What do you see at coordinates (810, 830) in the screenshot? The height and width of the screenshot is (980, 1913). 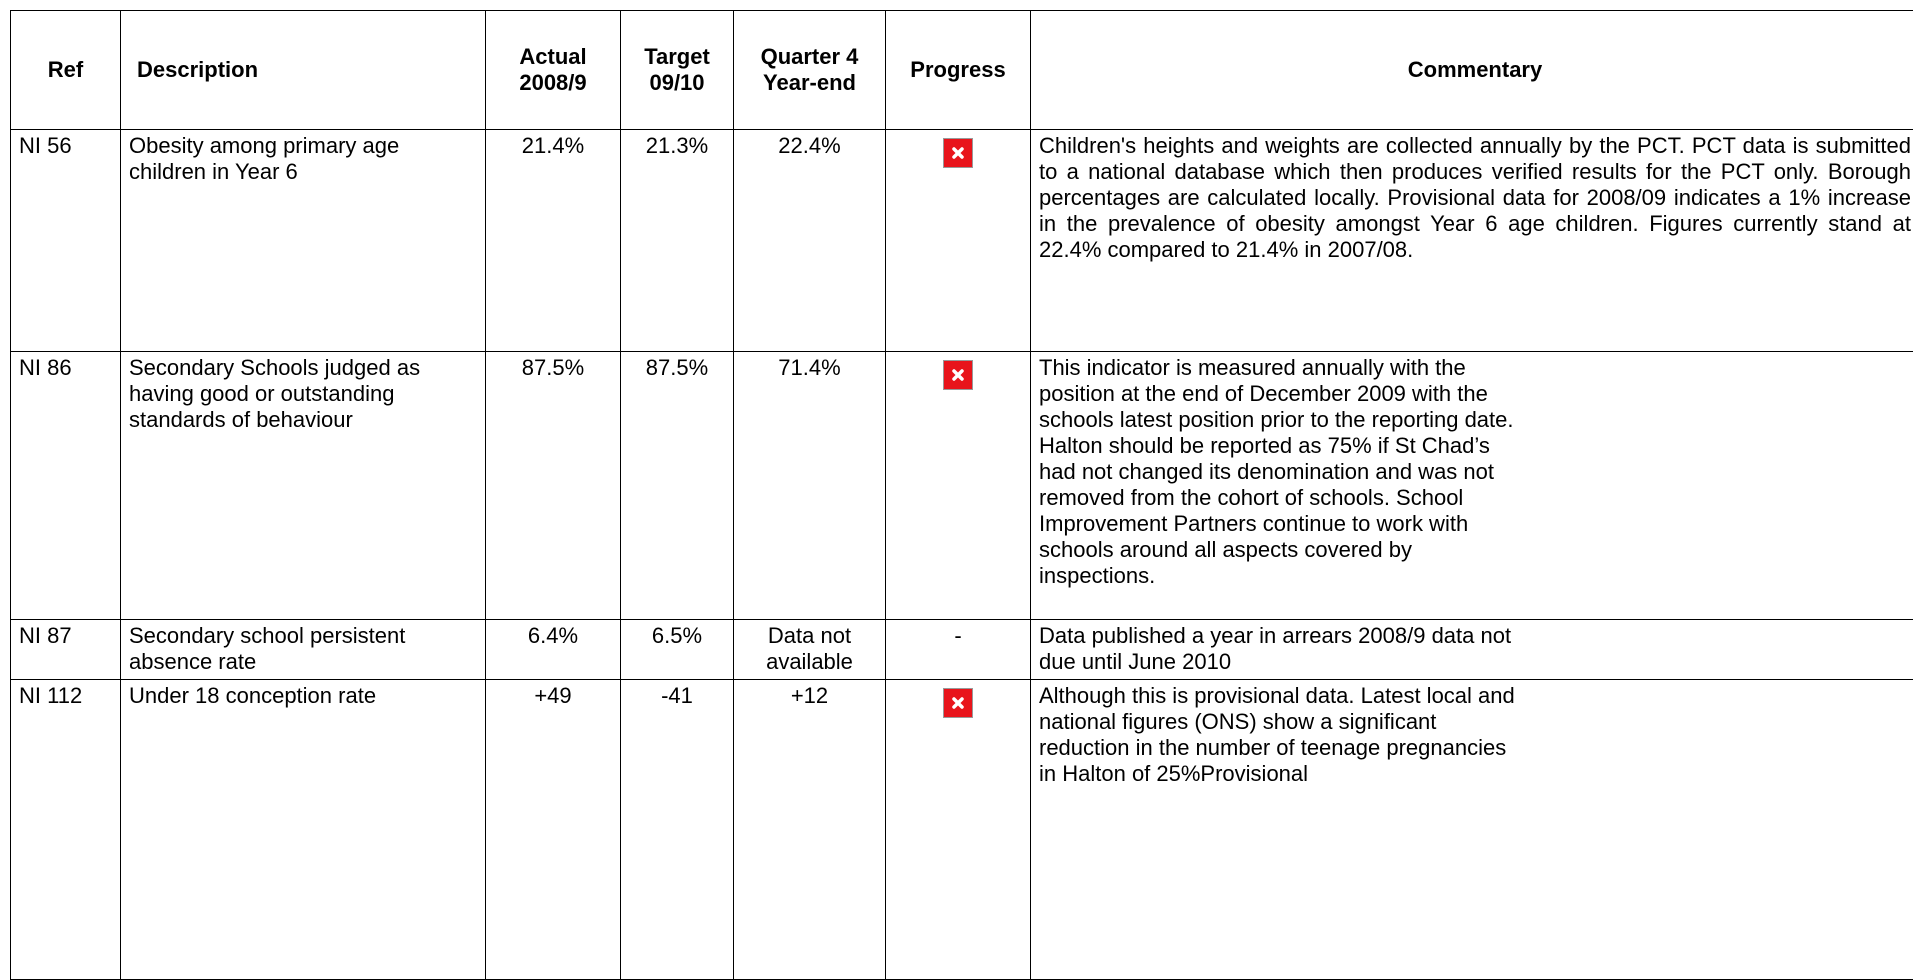 I see `quarter4-cell: +12` at bounding box center [810, 830].